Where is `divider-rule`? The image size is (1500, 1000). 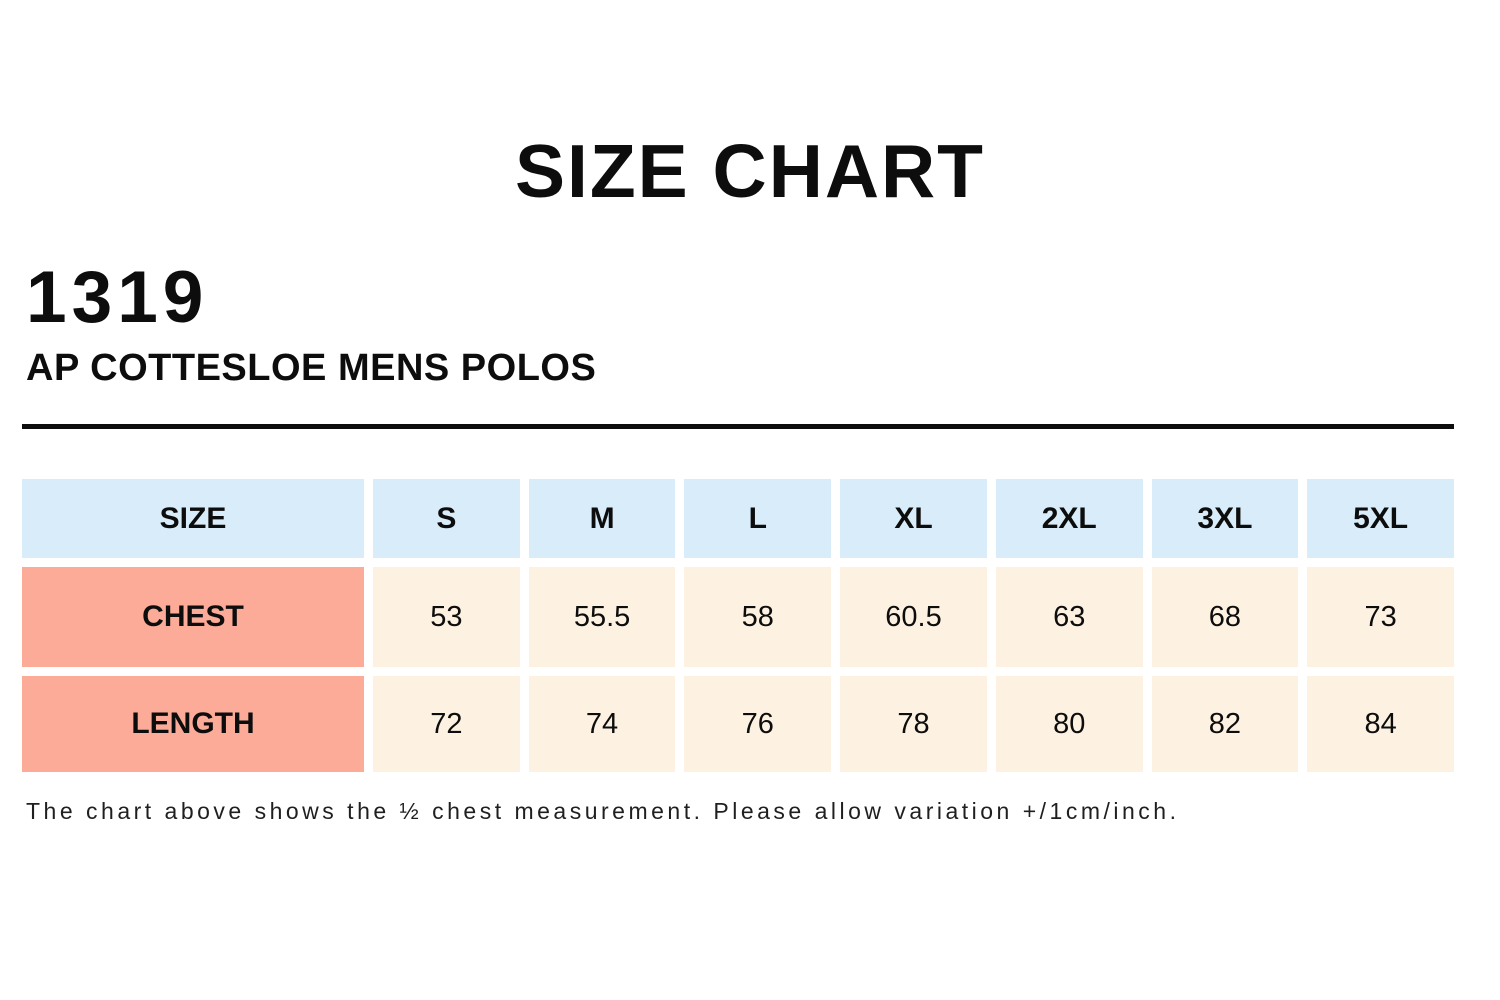
divider-rule is located at coordinates (738, 426).